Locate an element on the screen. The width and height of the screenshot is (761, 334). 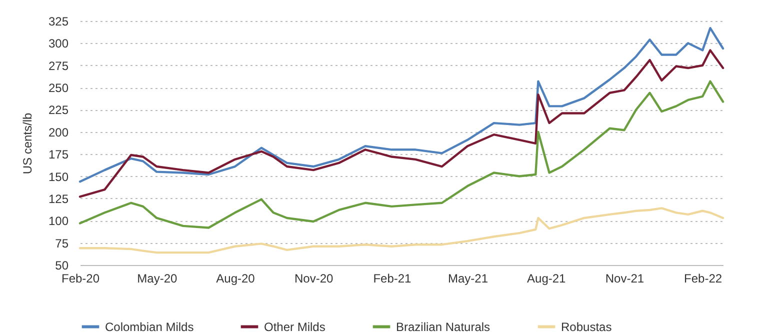
x-tick-label: May-21 is located at coordinates (468, 279).